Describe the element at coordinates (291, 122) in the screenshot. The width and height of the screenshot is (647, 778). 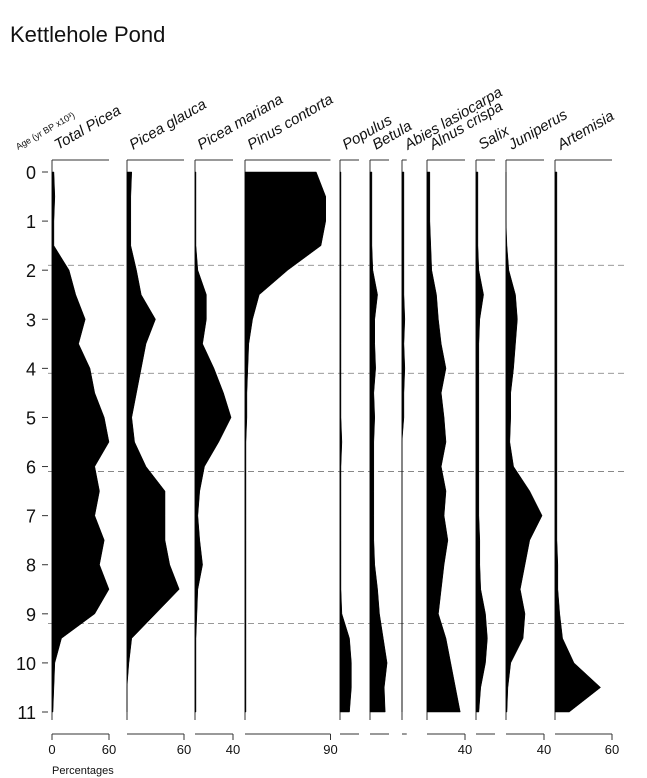
I see `taxon-label: Pinus contorta` at that location.